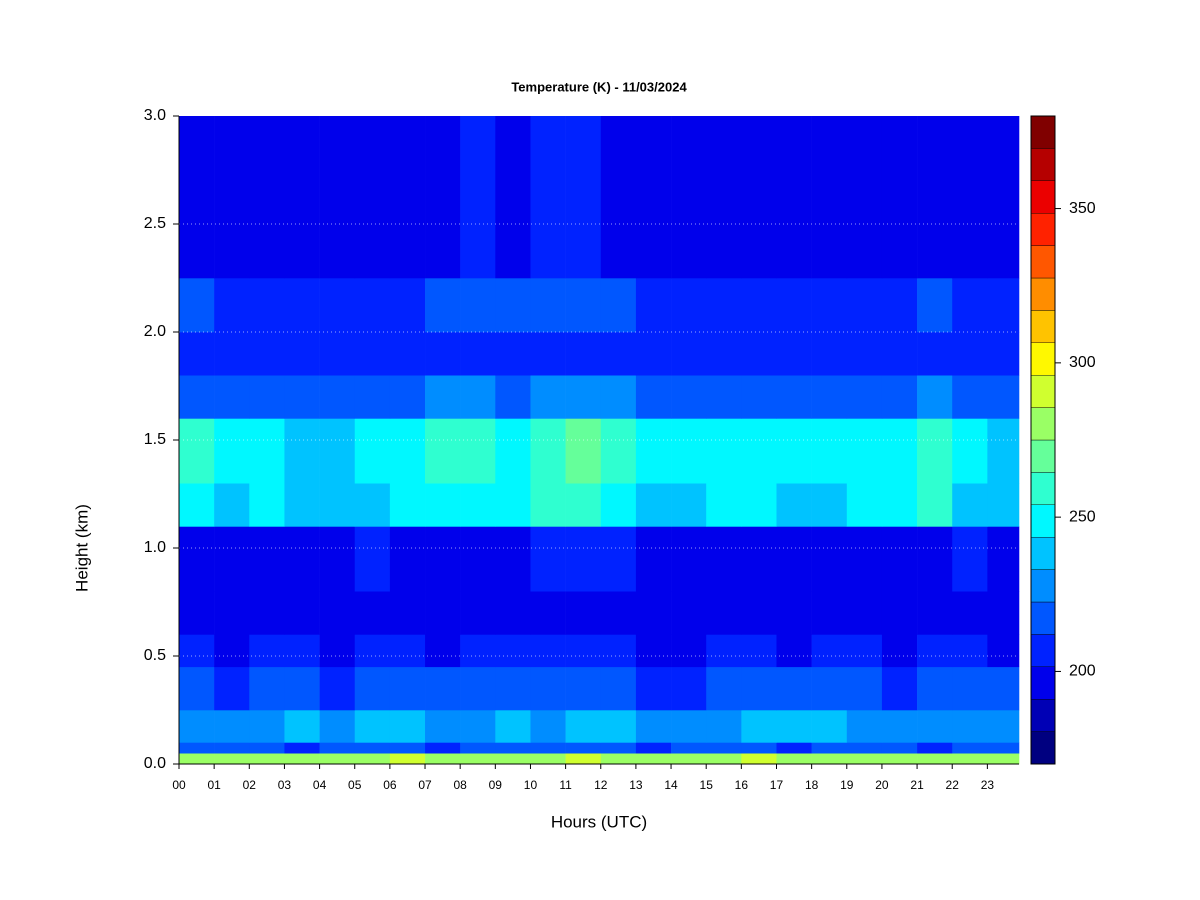 The width and height of the screenshot is (1200, 900). I want to click on colorbar-tick-label: 350, so click(1082, 208).